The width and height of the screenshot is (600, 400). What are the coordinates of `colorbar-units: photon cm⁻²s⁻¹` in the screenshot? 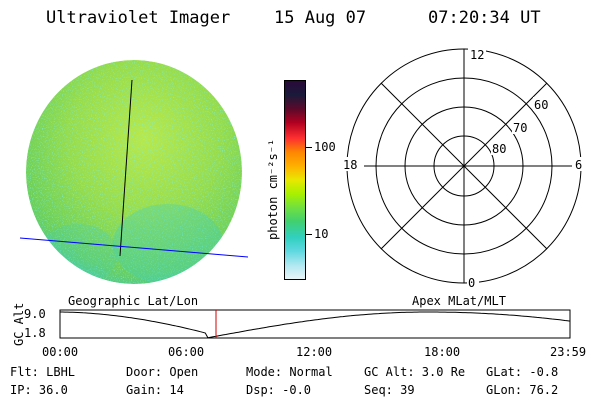 It's located at (273, 189).